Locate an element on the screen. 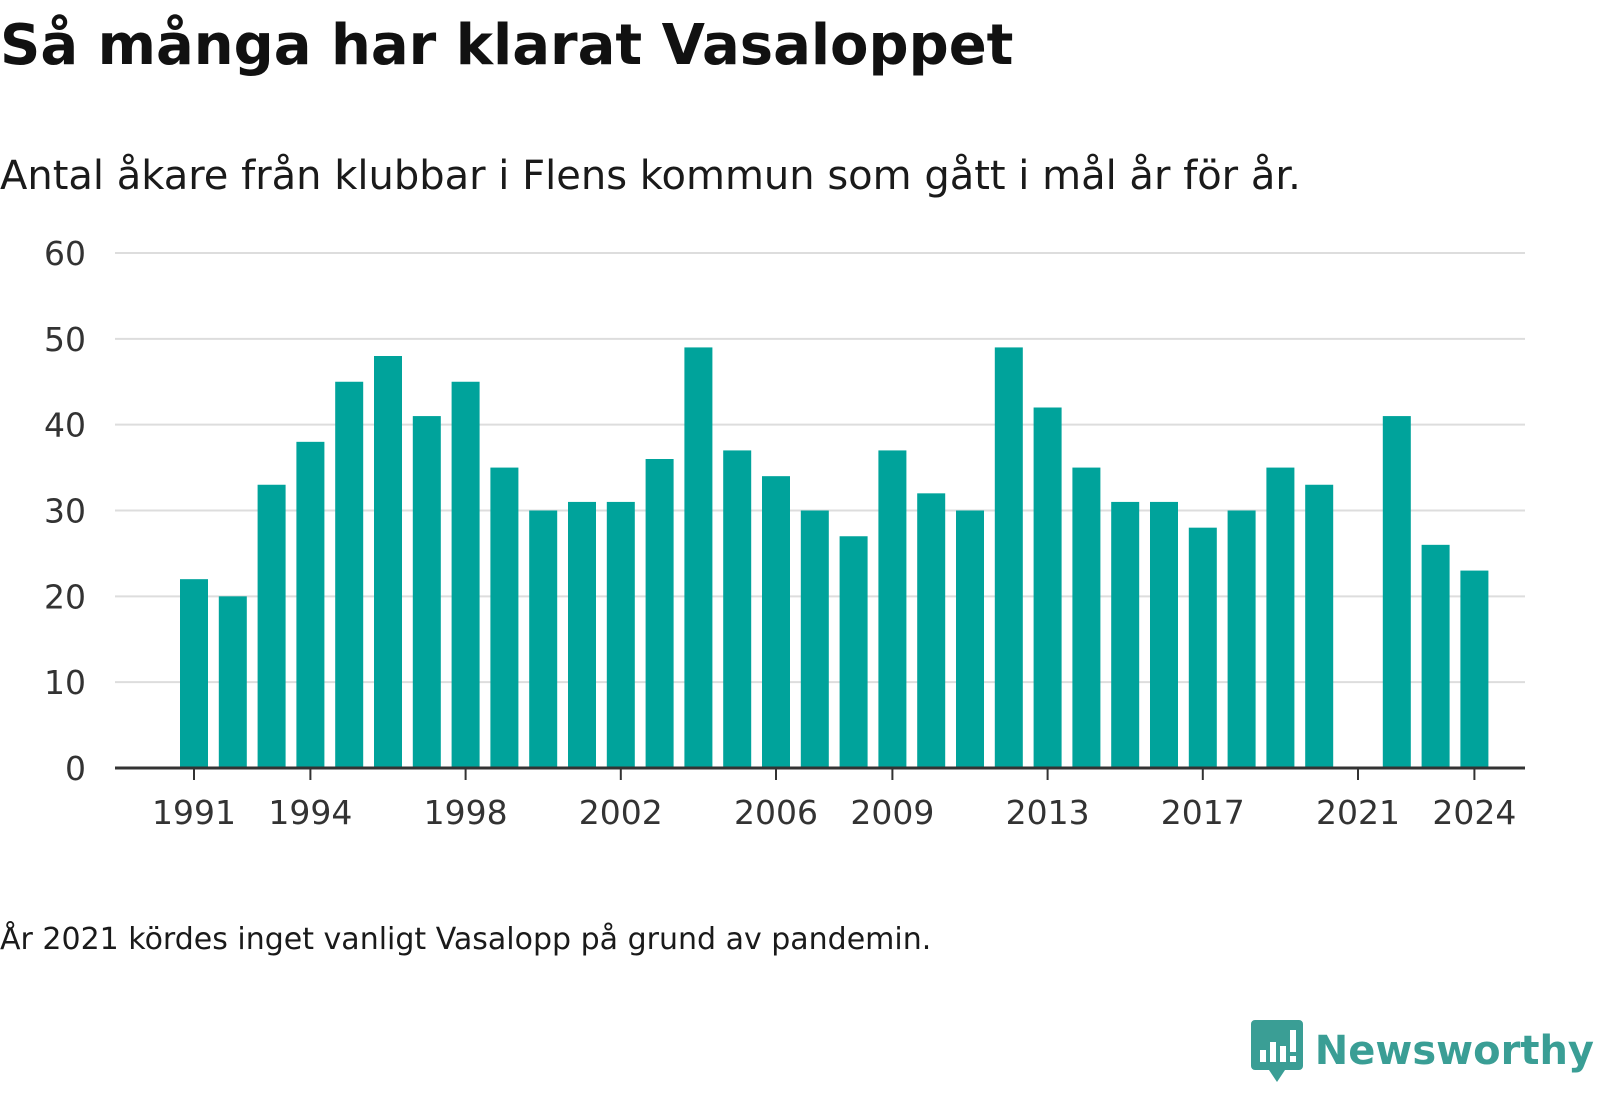 Image resolution: width=1600 pixels, height=1100 pixels. brand-logo: Newsworthy is located at coordinates (1422, 1051).